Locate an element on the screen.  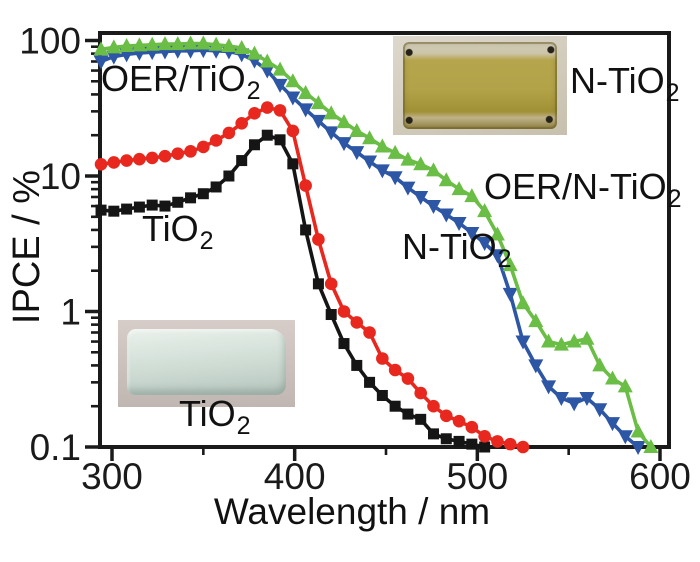
tio2-sample-plate is located at coordinates (206, 361).